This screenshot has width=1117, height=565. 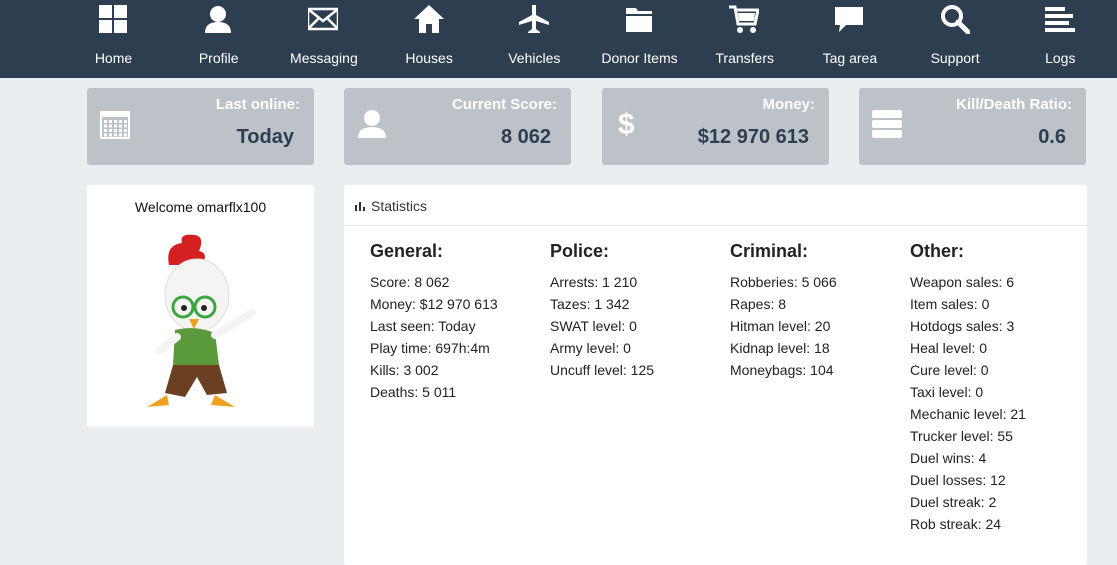 What do you see at coordinates (257, 104) in the screenshot?
I see `card-label: Last online:` at bounding box center [257, 104].